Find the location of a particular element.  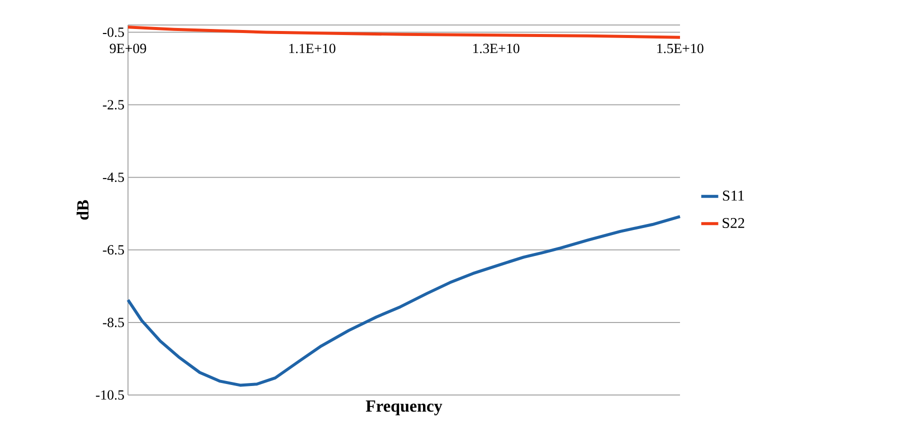

y-axis-title: dB is located at coordinates (82, 210).